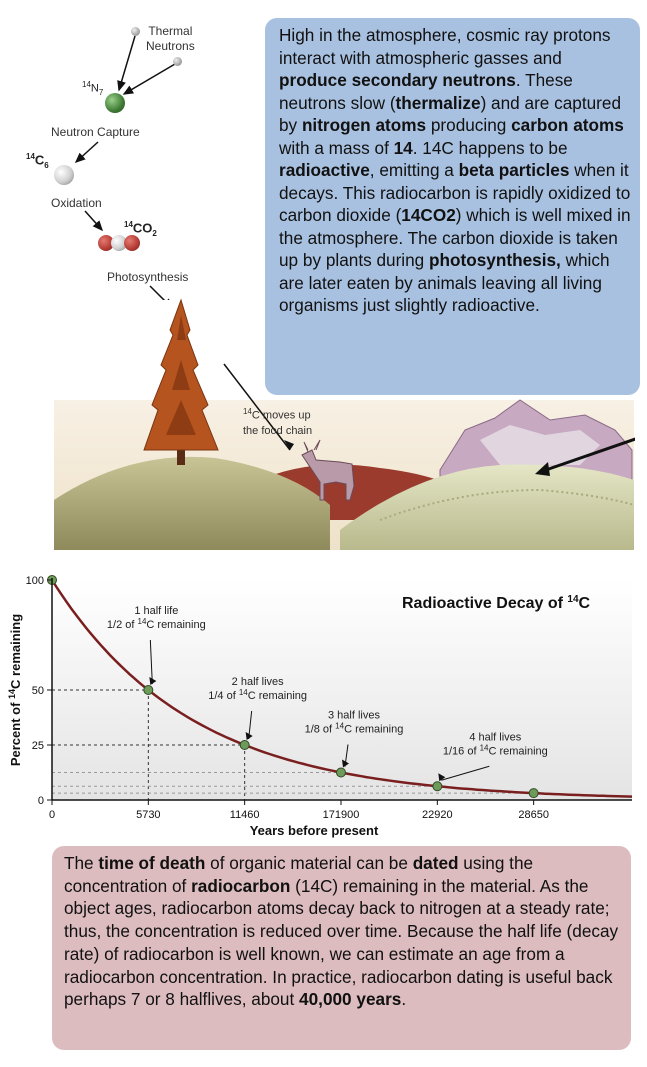 The height and width of the screenshot is (1067, 647). Describe the element at coordinates (278, 422) in the screenshot. I see `food-chain-label: 14C moves up the food chain` at that location.